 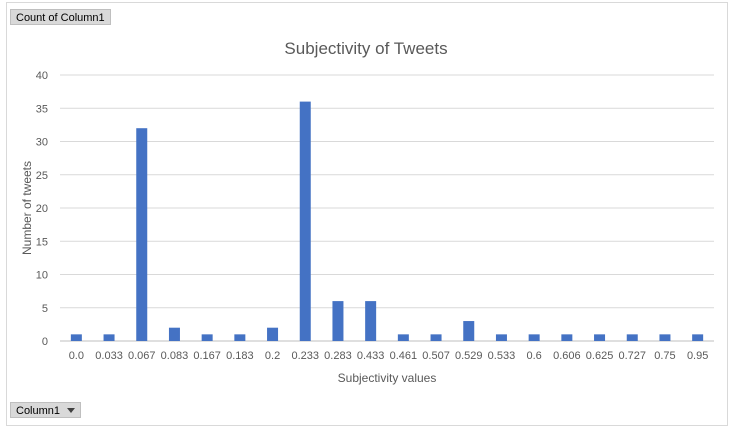 I want to click on x-tick-label: 0.083, so click(x=175, y=356).